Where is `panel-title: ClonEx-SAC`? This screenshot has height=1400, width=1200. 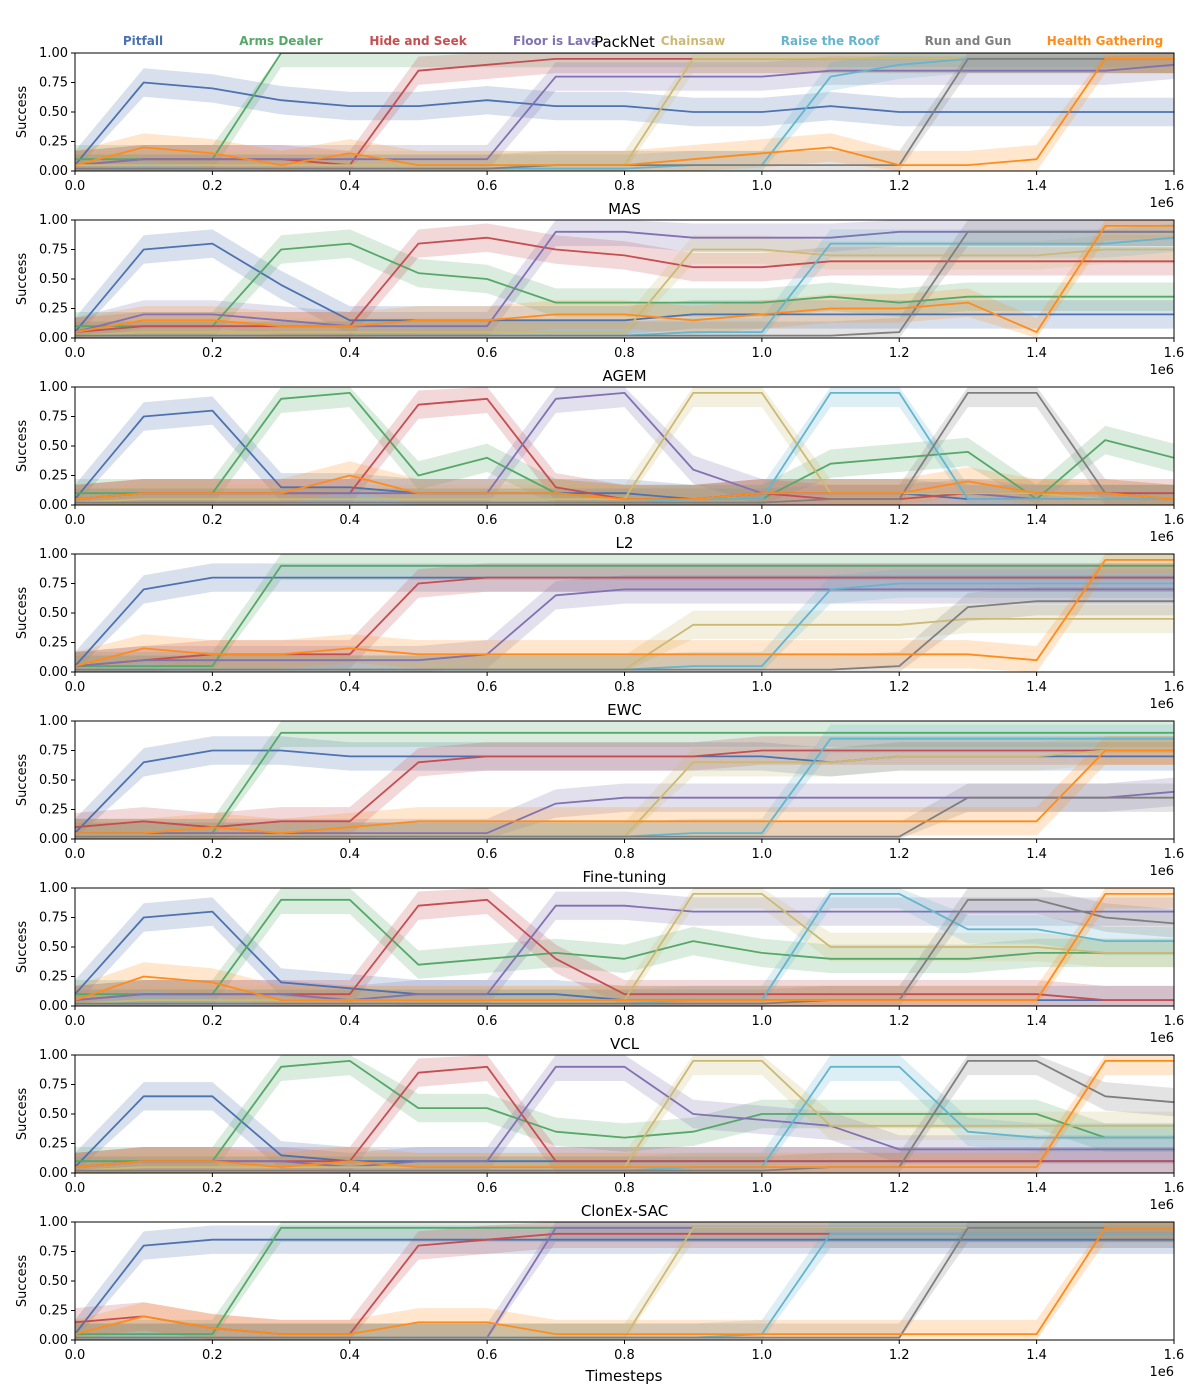
panel-title: ClonEx-SAC is located at coordinates (624, 1211).